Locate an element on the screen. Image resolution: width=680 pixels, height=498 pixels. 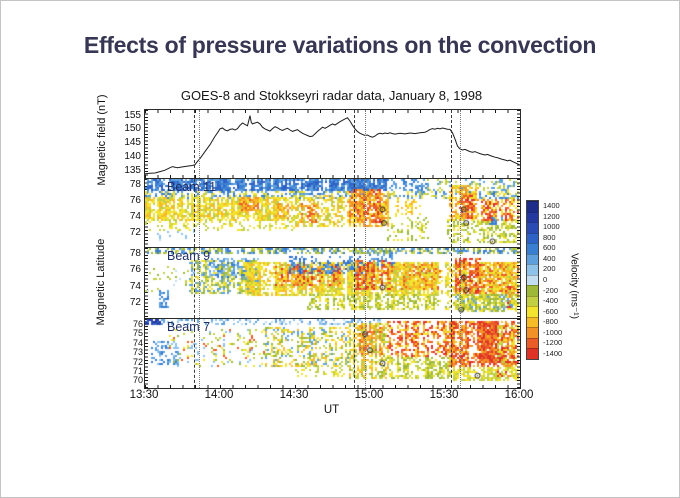
x-tick-label: 16:00 is located at coordinates (519, 395).